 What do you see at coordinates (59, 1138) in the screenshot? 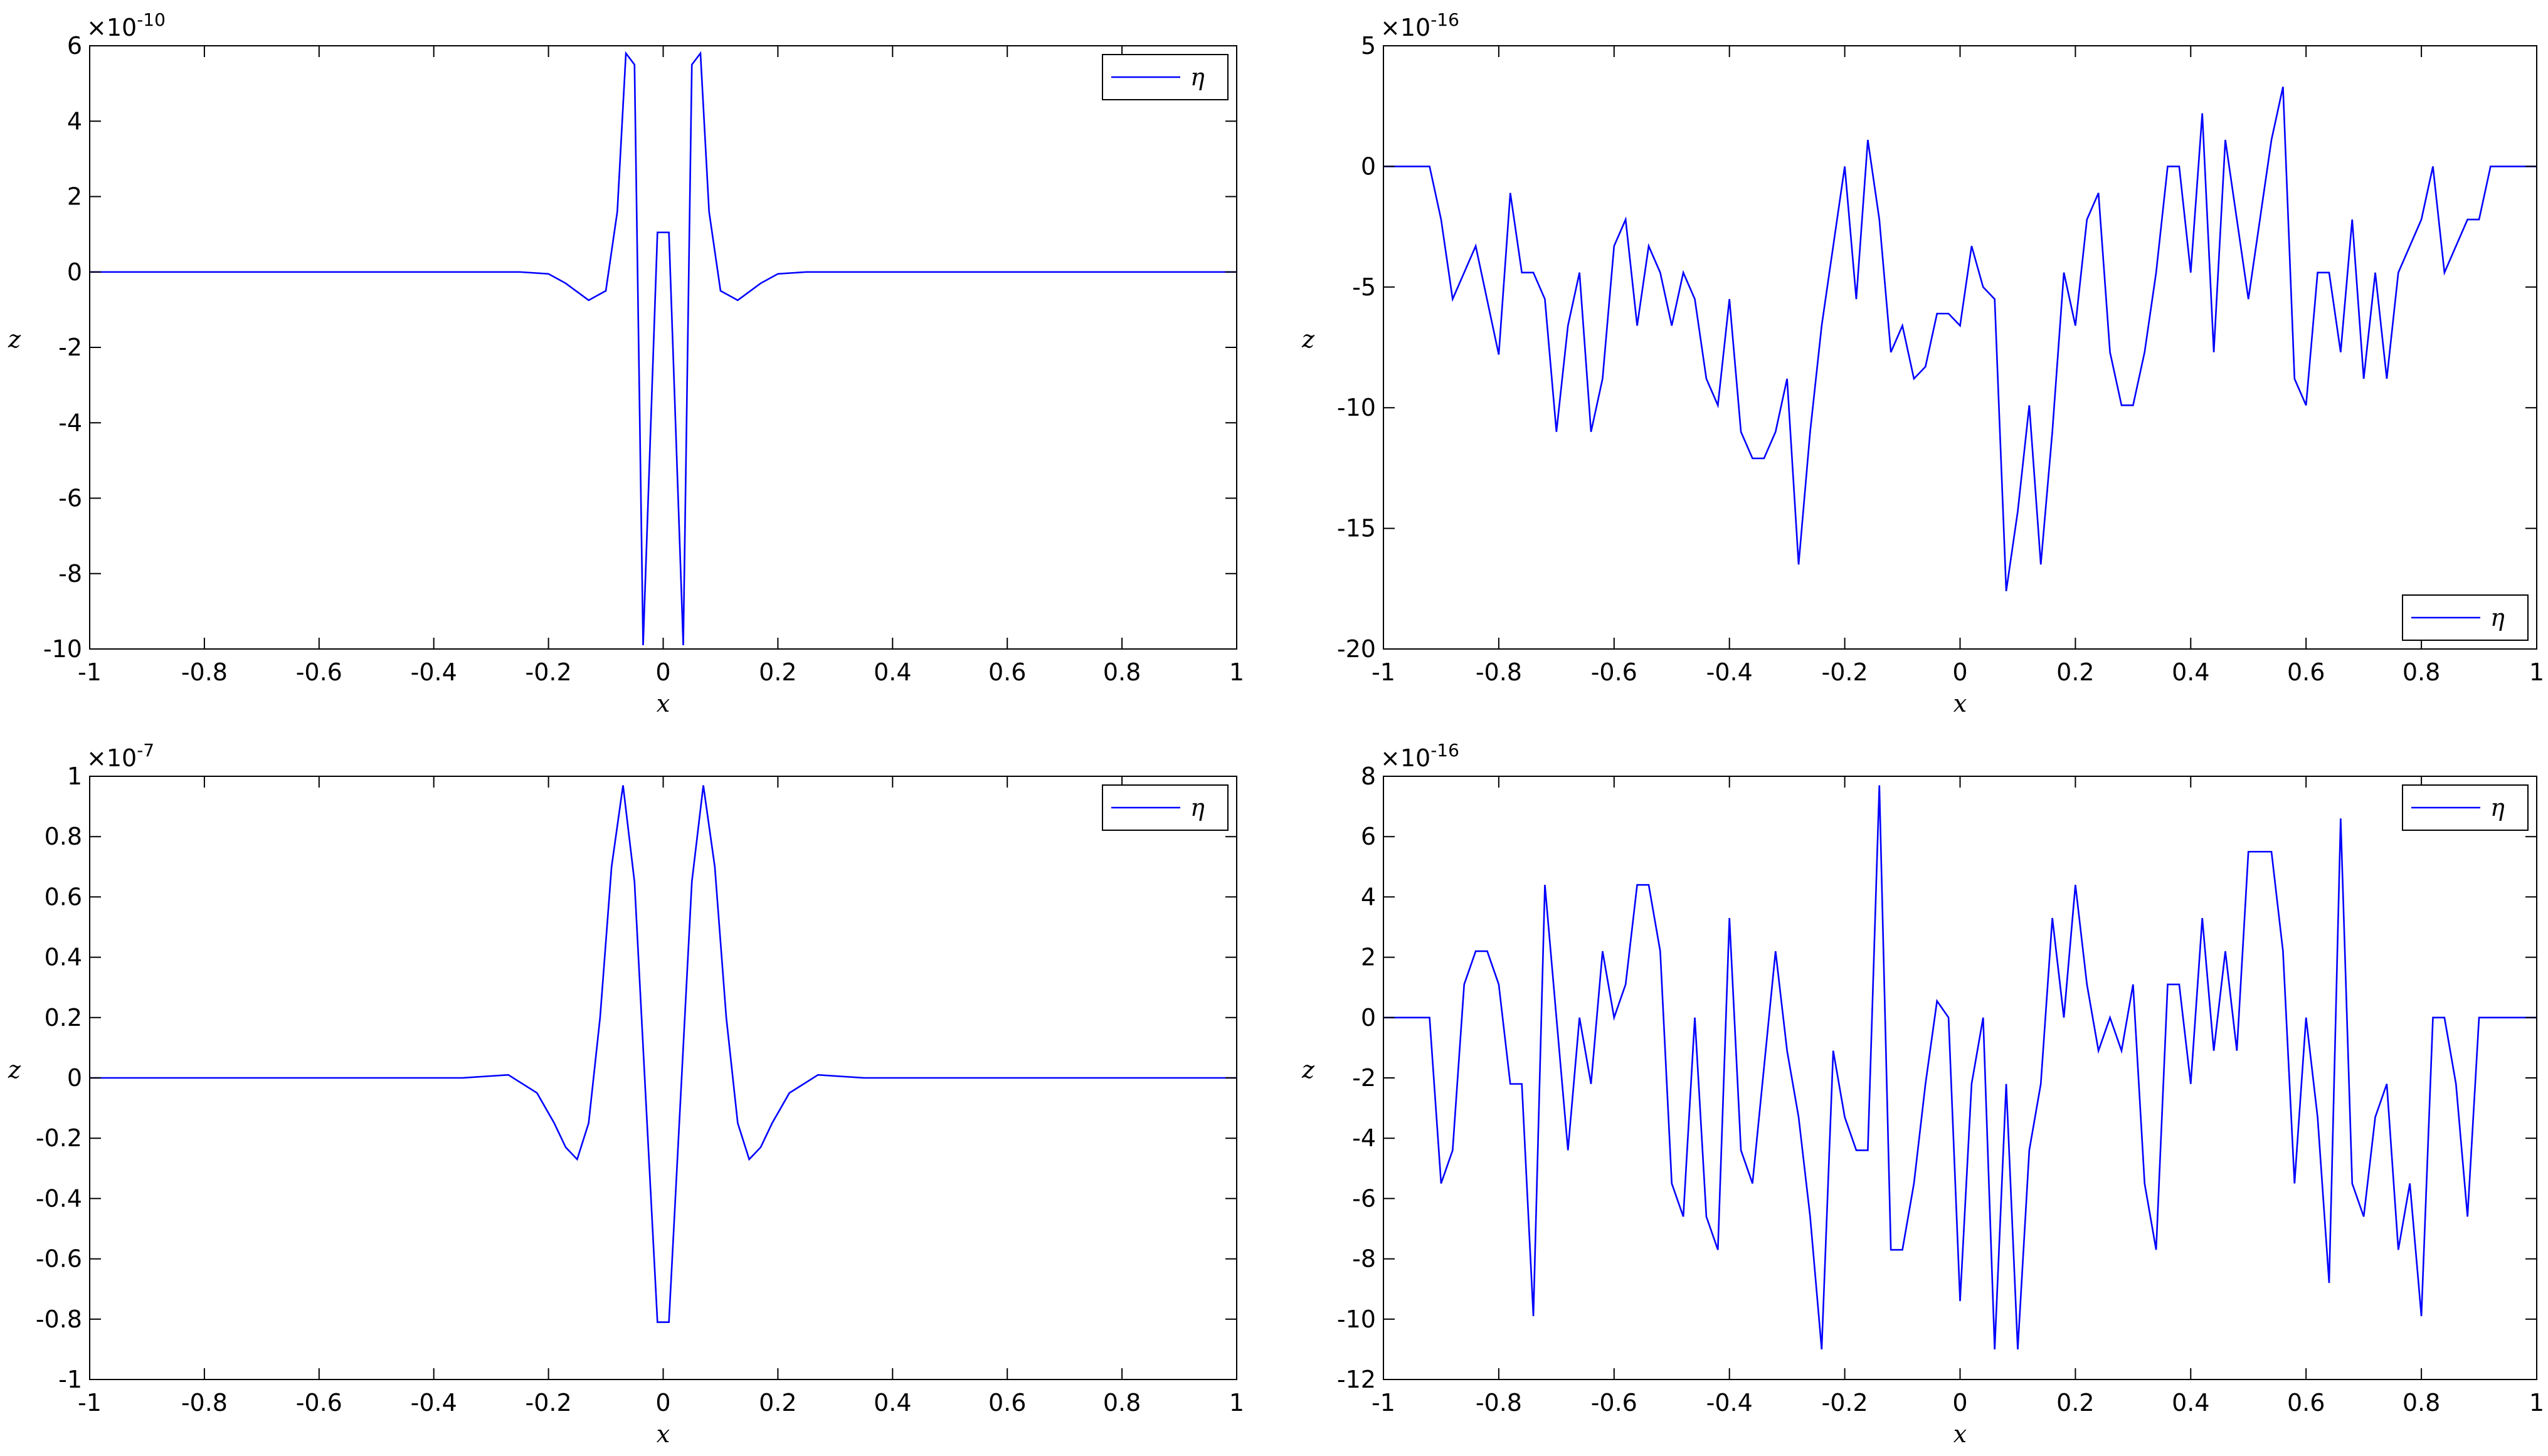
I see `y-tick-label: -0.2` at bounding box center [59, 1138].